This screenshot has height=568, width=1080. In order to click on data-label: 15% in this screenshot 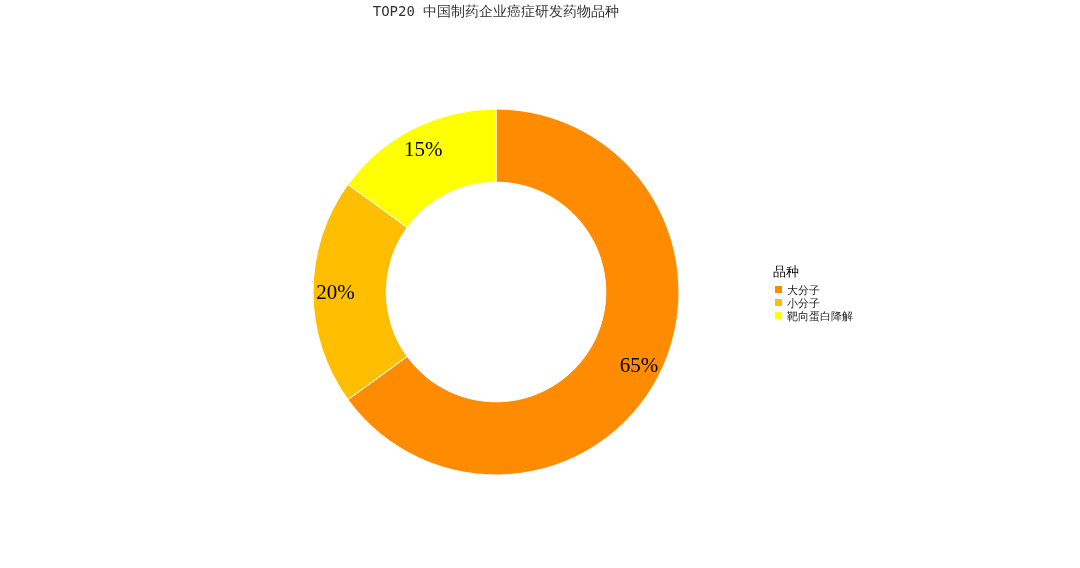, I will do `click(423, 149)`.